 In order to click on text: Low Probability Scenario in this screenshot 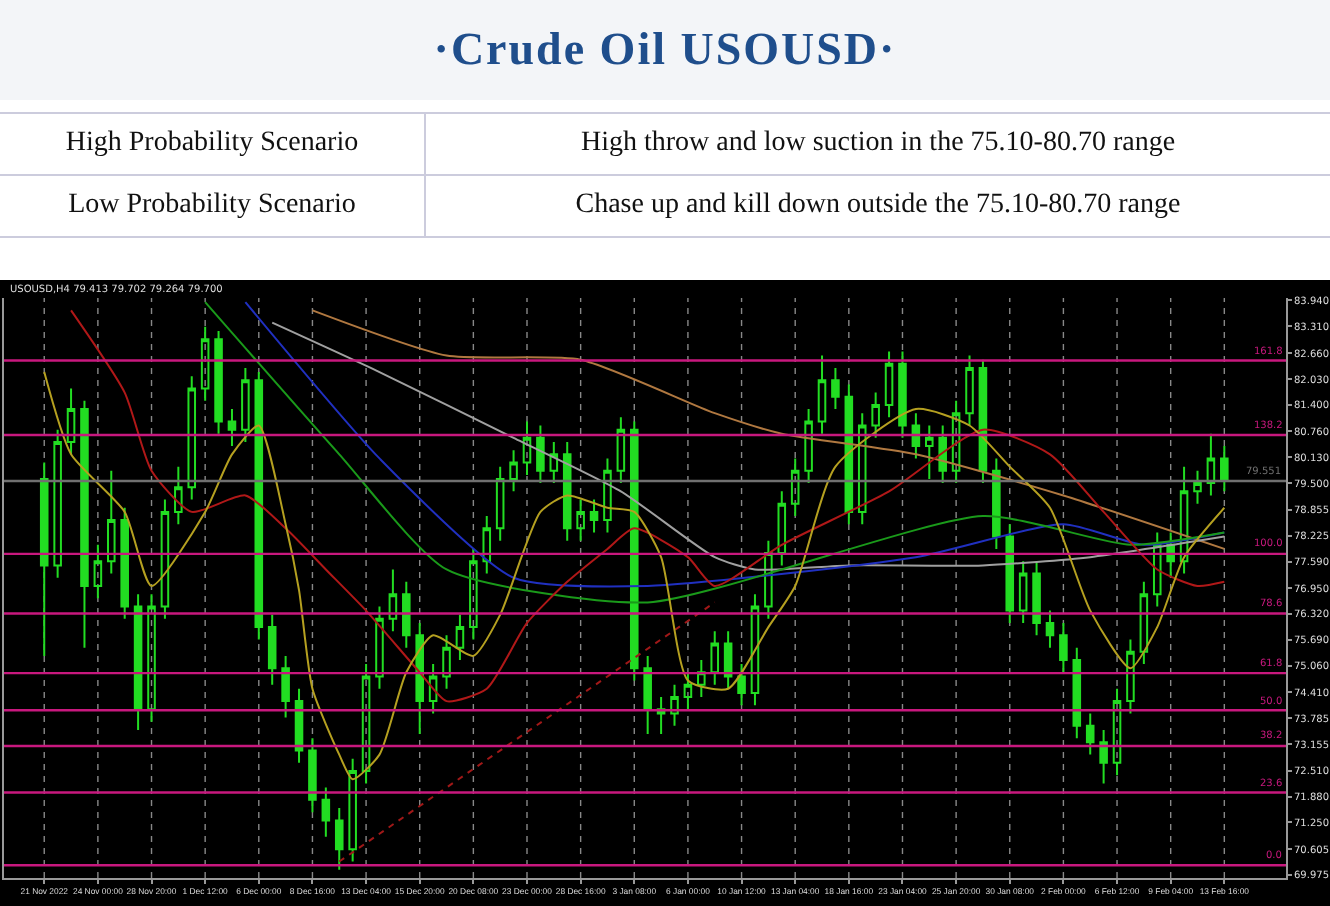, I will do `click(212, 206)`.